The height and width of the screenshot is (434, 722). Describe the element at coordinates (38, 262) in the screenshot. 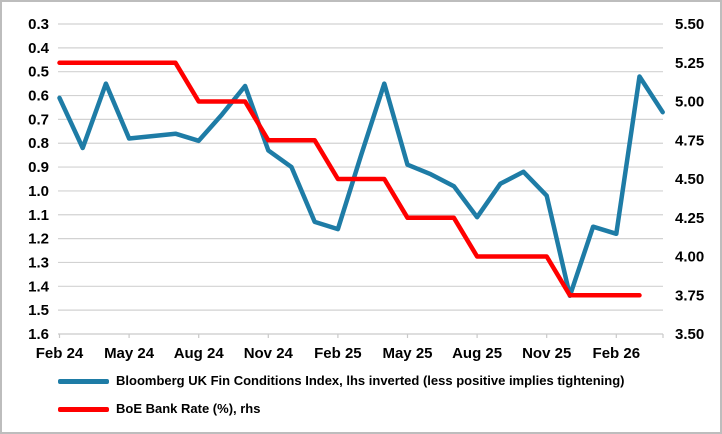

I see `y-axis-label-left: 1.3` at that location.